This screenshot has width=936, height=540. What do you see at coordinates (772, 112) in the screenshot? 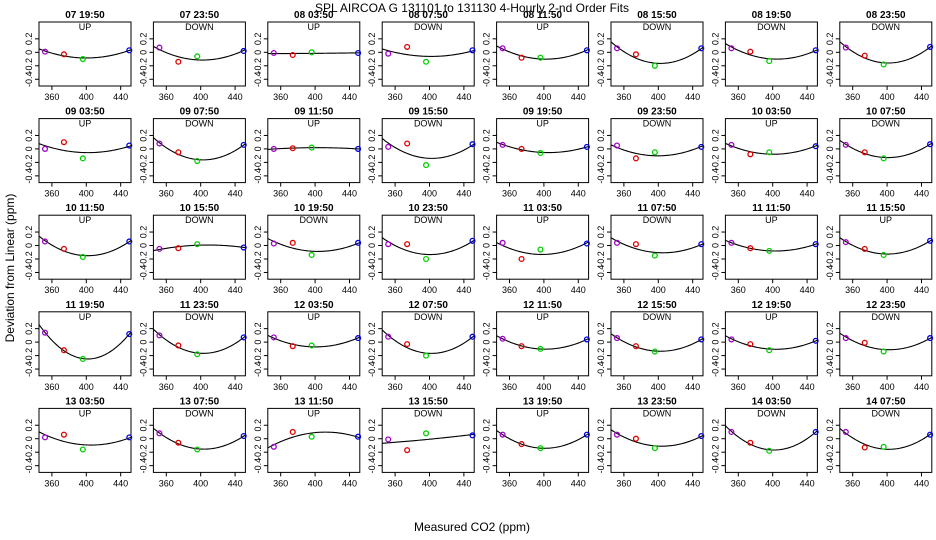
I see `panel-title: 10 03:50` at bounding box center [772, 112].